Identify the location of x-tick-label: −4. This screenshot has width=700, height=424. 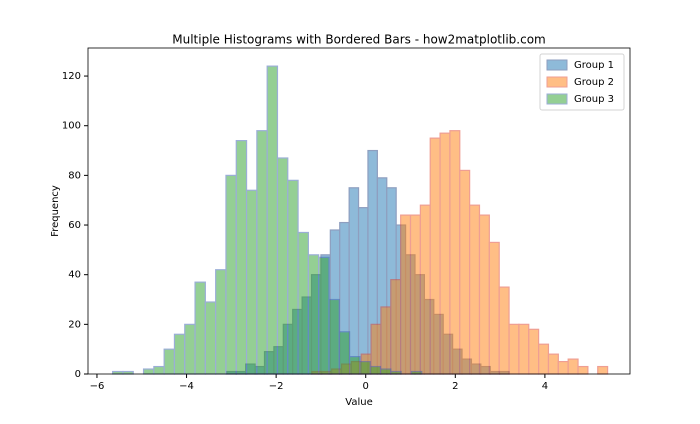
(186, 386).